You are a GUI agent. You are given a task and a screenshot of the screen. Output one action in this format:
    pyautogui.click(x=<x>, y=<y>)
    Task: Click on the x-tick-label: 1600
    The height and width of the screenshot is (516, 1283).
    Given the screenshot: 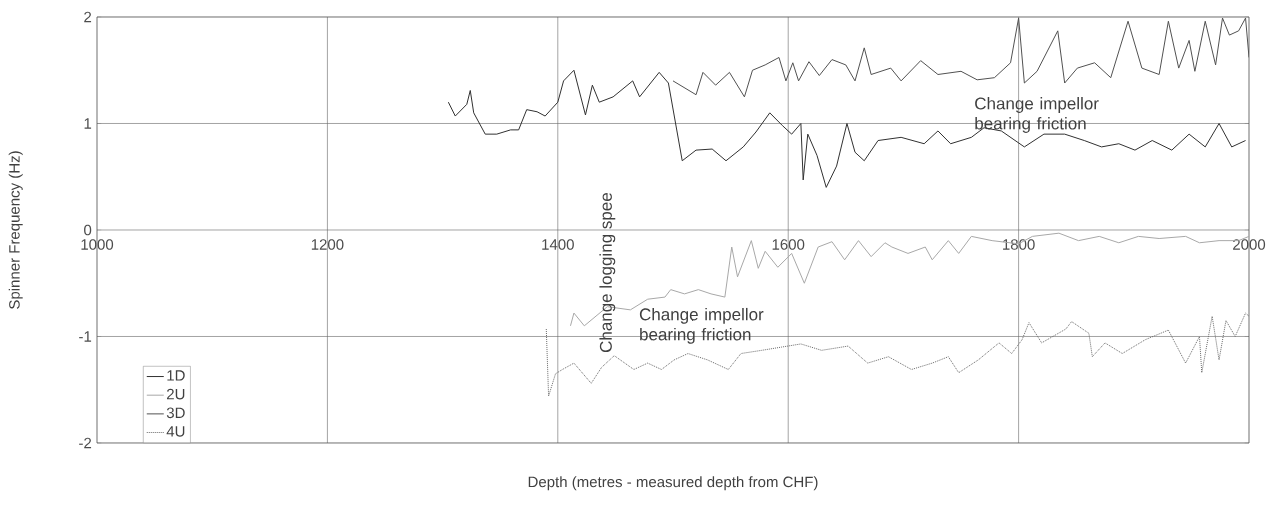 What is the action you would take?
    pyautogui.click(x=788, y=244)
    